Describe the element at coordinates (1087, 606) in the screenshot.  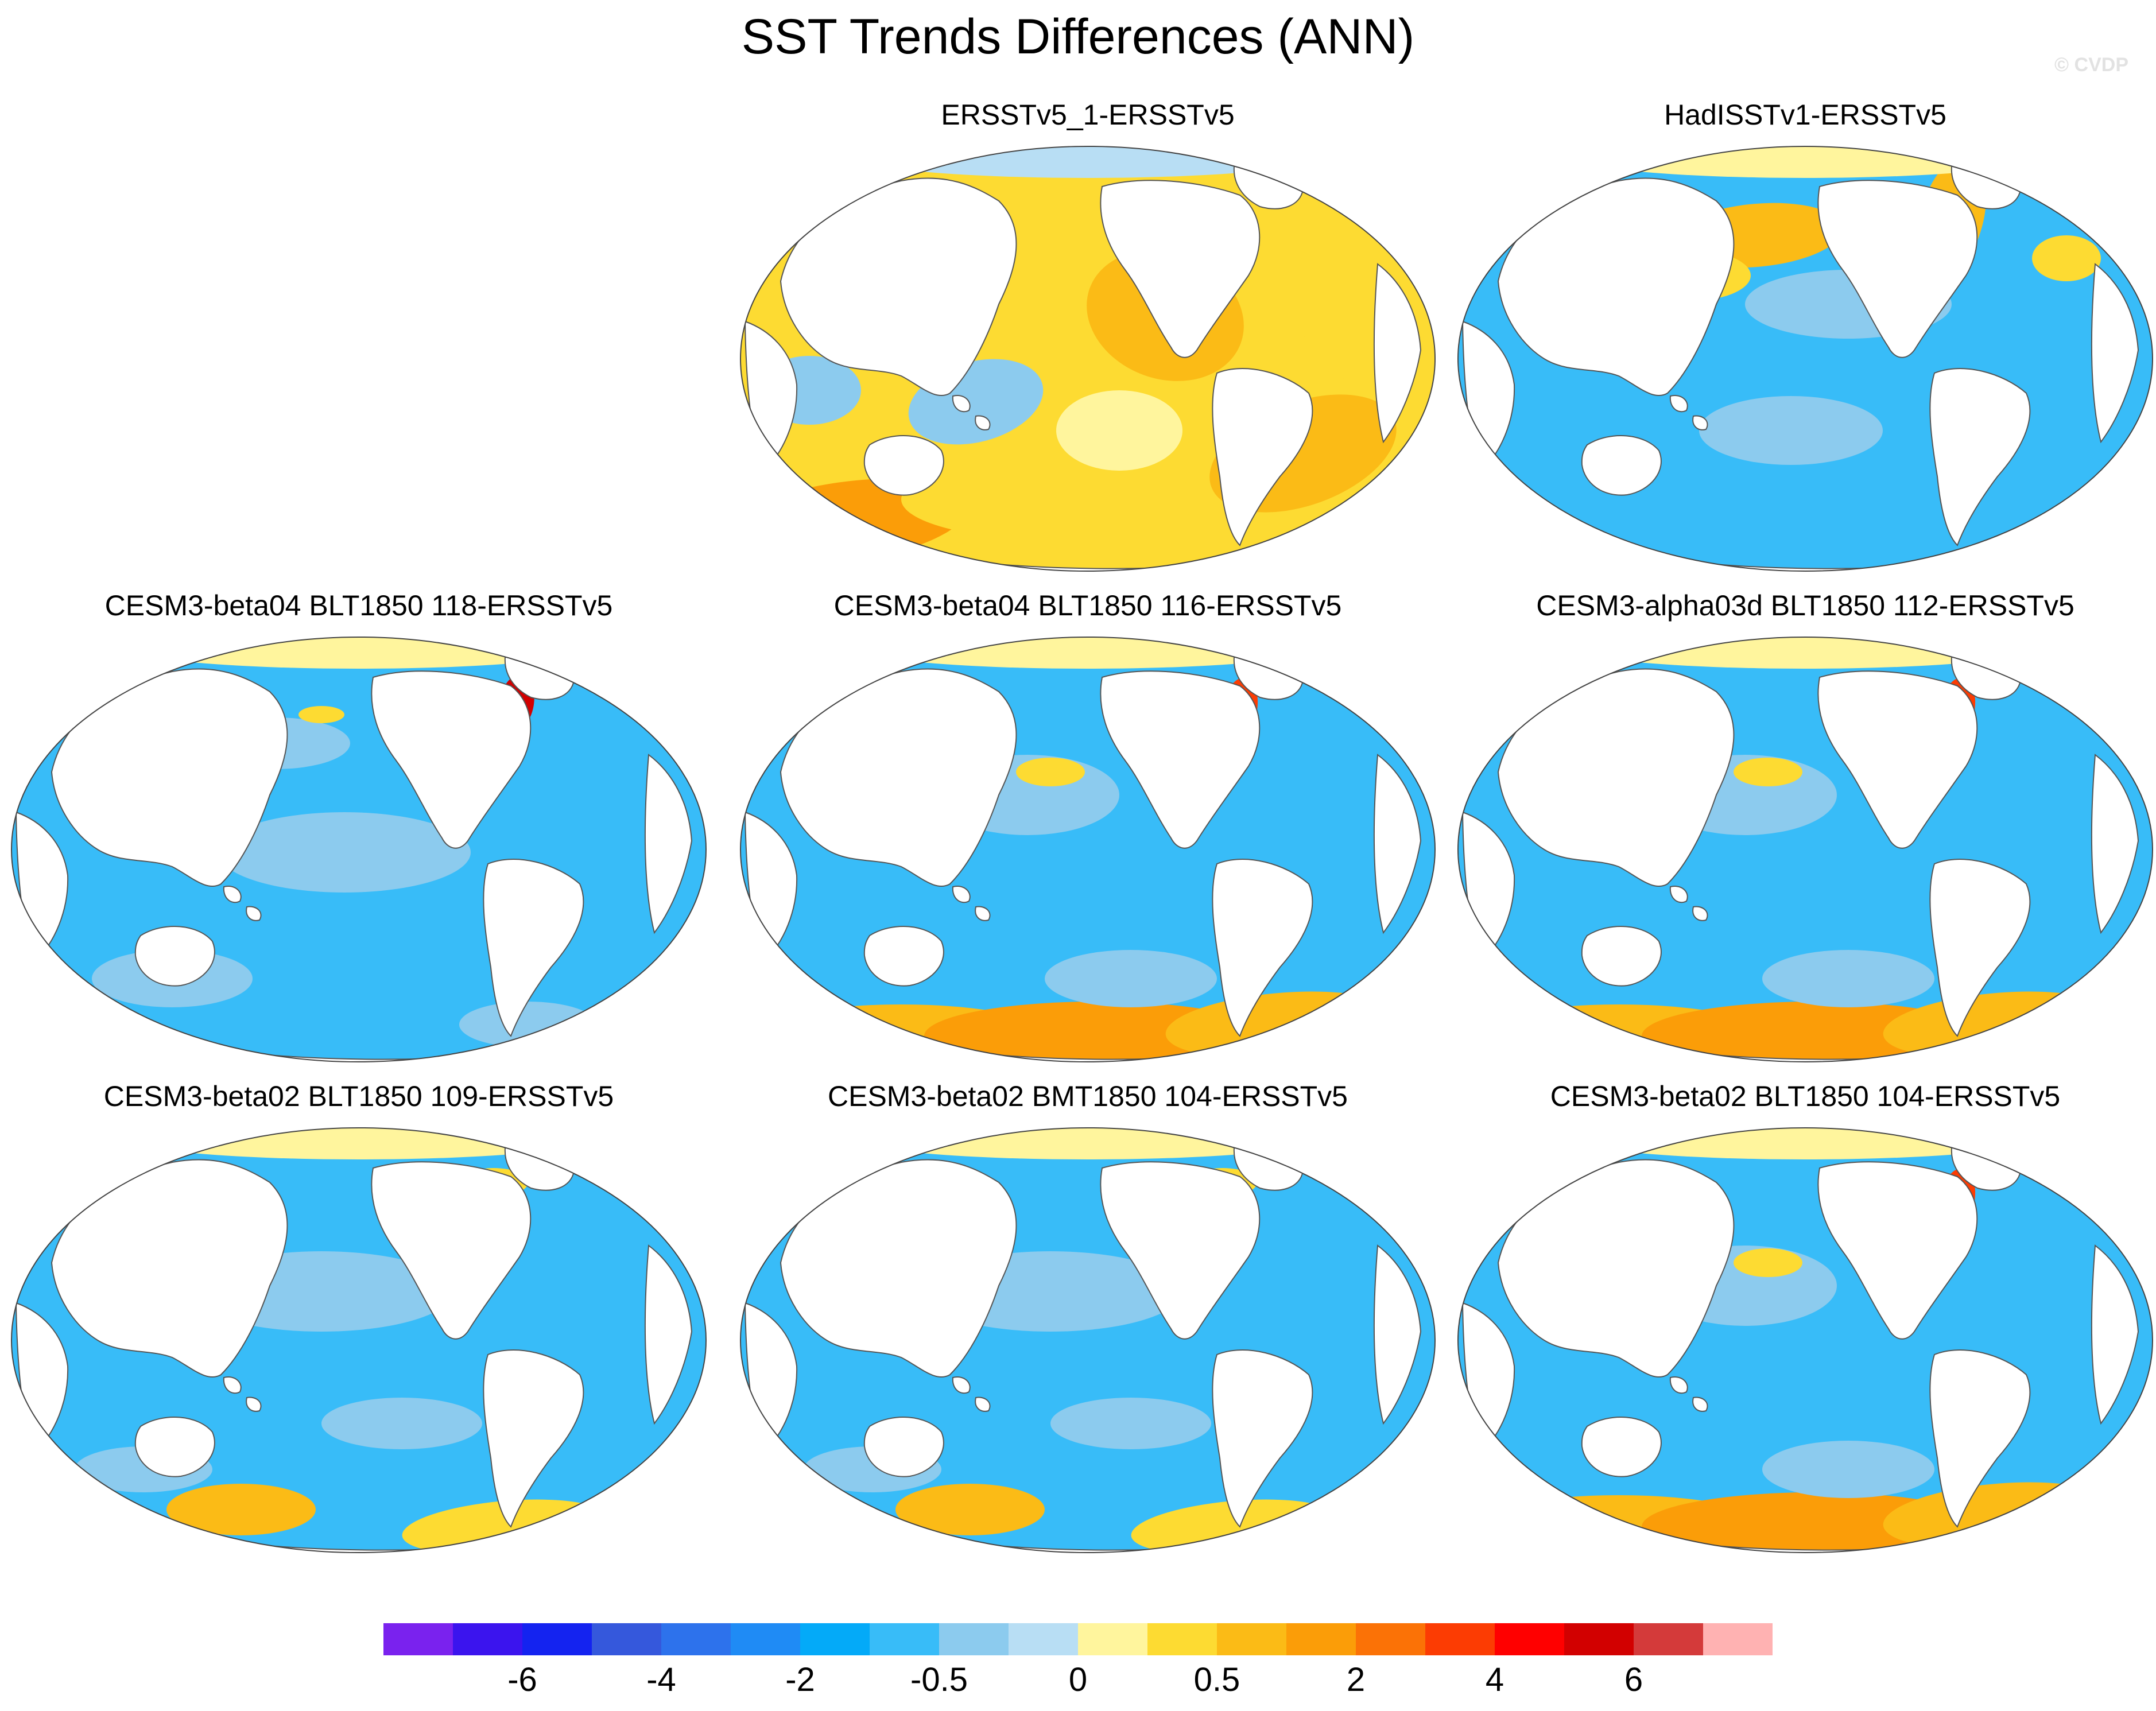
I see `panel-title: CESM3-beta04 BLT1850 116-ERSSTv5` at that location.